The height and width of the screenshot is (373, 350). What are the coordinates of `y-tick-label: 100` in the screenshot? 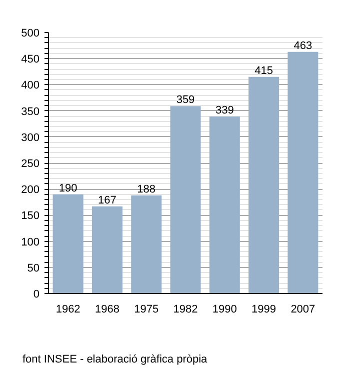 It's located at (30, 242).